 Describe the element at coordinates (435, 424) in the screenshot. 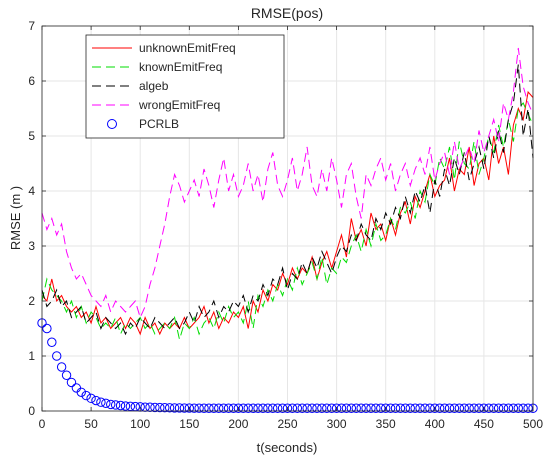

I see `x-tick-label: 400` at that location.